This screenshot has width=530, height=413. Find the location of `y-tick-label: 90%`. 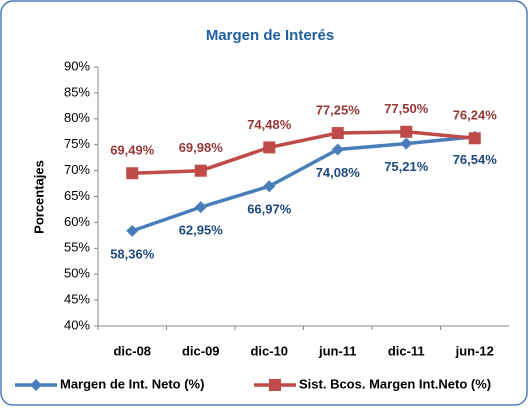

y-tick-label: 90% is located at coordinates (77, 65).